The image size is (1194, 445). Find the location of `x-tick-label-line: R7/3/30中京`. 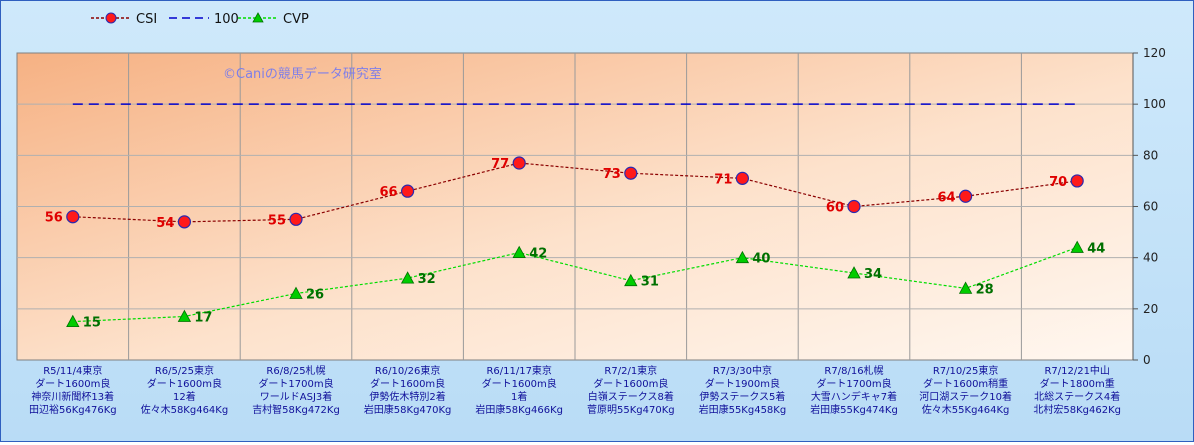

x-tick-label-line: R7/3/30中京 is located at coordinates (742, 370).